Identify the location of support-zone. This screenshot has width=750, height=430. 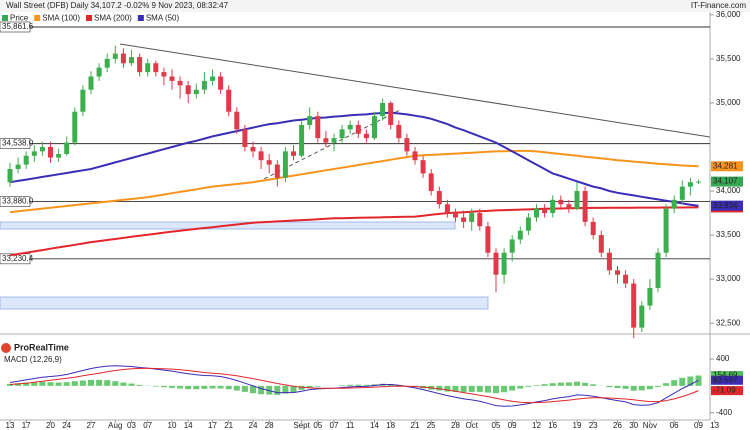
(244, 303).